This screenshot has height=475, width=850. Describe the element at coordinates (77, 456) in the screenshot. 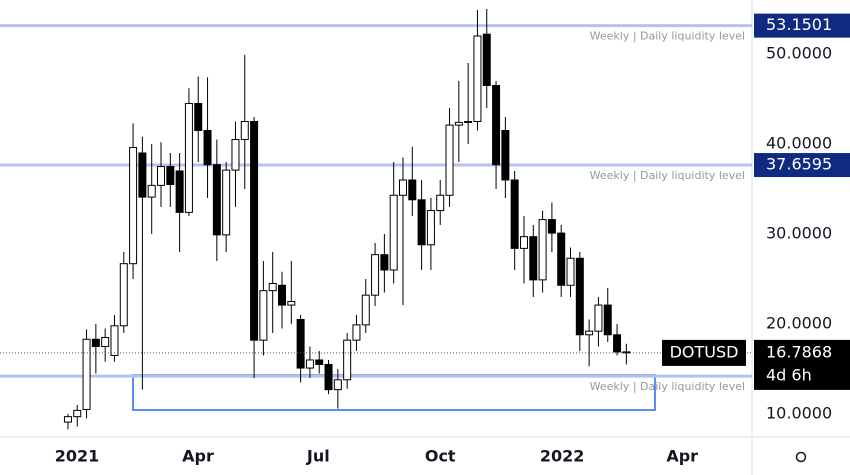

I see `x-tick-label: 2021` at that location.